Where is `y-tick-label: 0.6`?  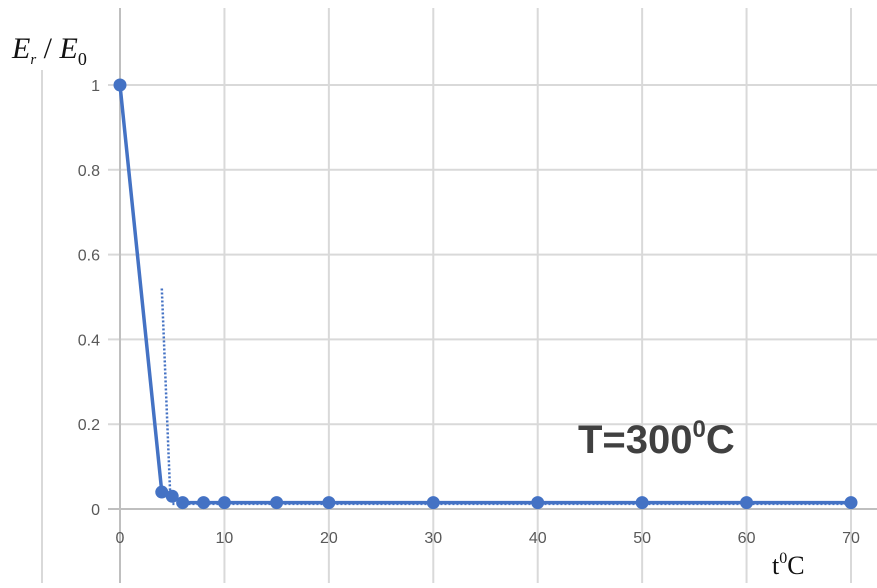
y-tick-label: 0.6 is located at coordinates (89, 256).